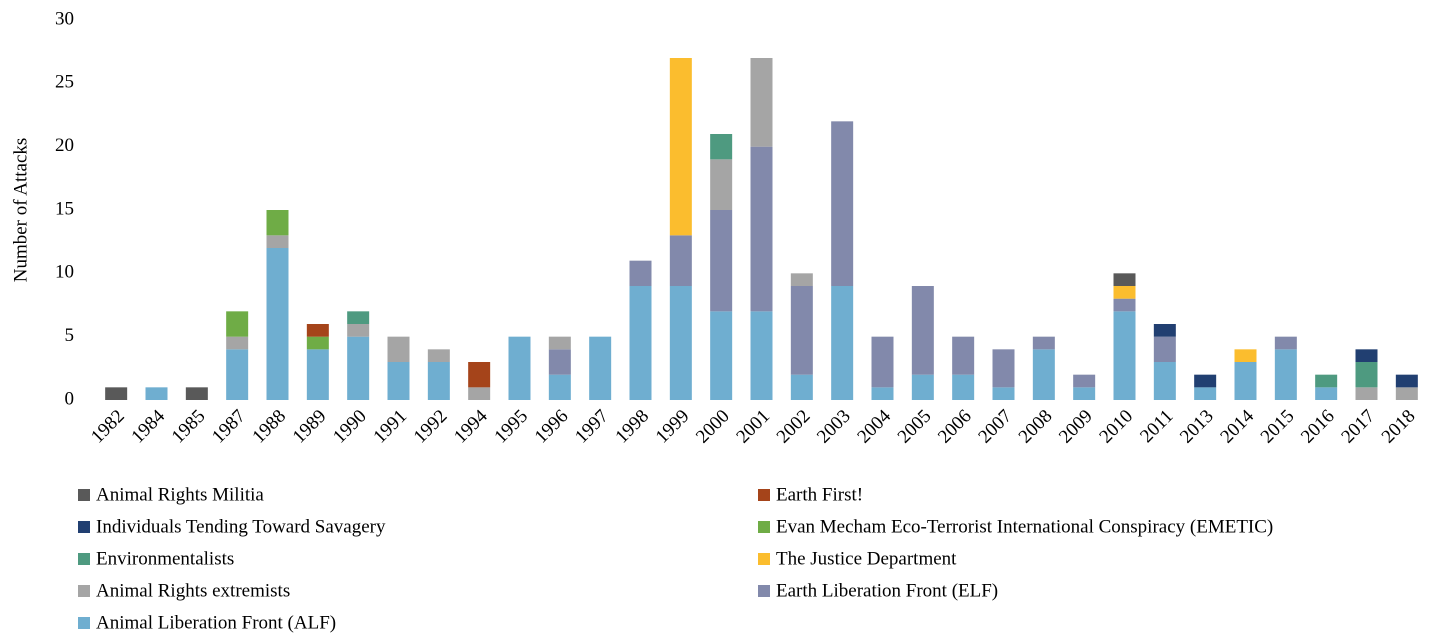 This screenshot has height=634, width=1433. I want to click on x-tick-label: 1991, so click(390, 427).